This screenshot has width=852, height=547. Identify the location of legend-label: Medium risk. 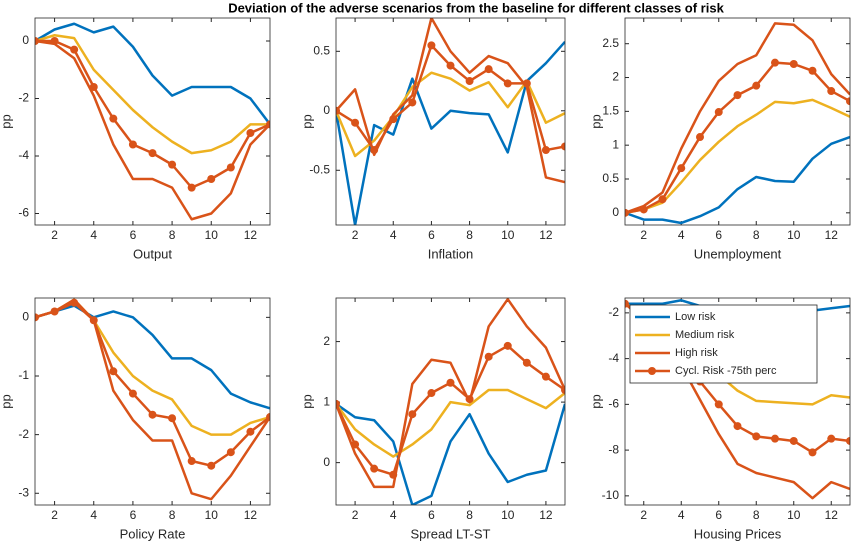
(705, 335).